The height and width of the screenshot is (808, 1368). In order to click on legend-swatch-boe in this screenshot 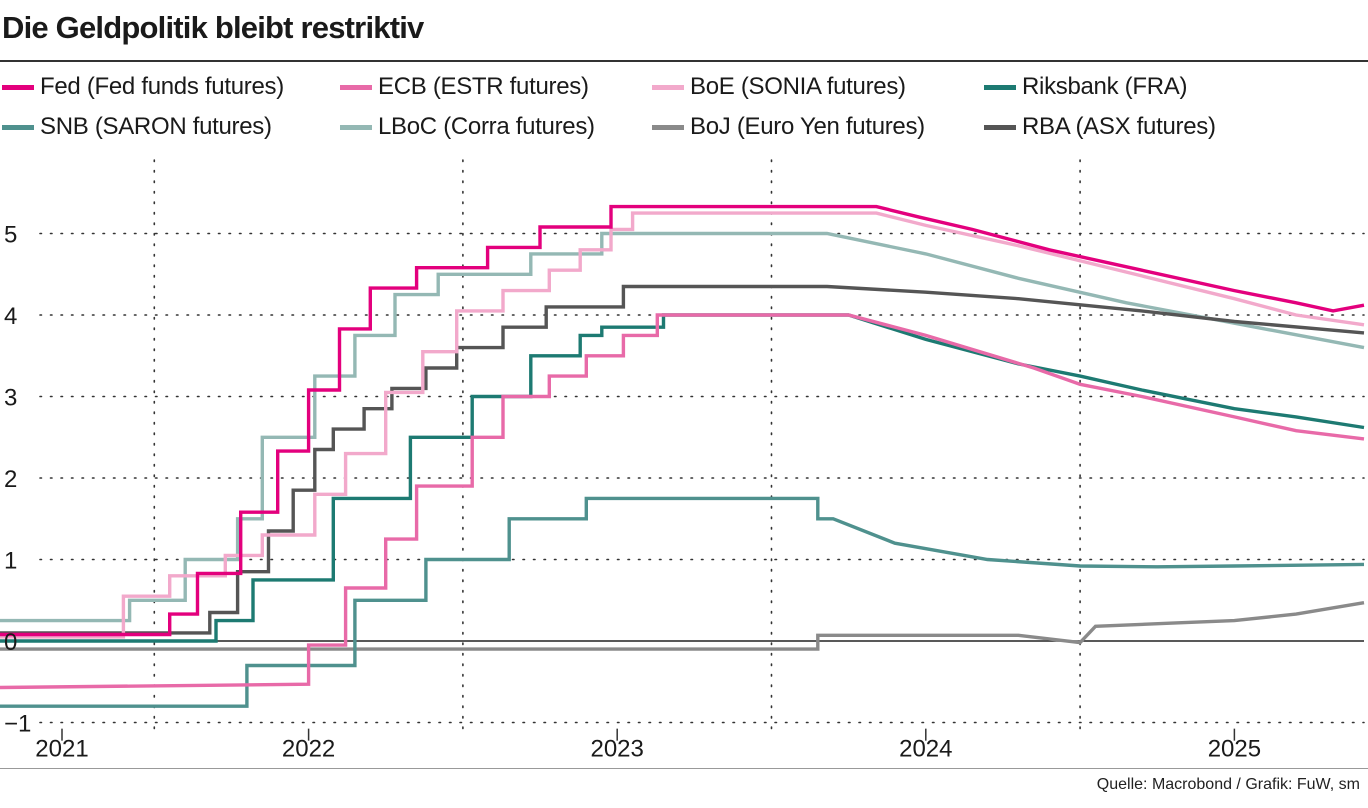, I will do `click(668, 87)`.